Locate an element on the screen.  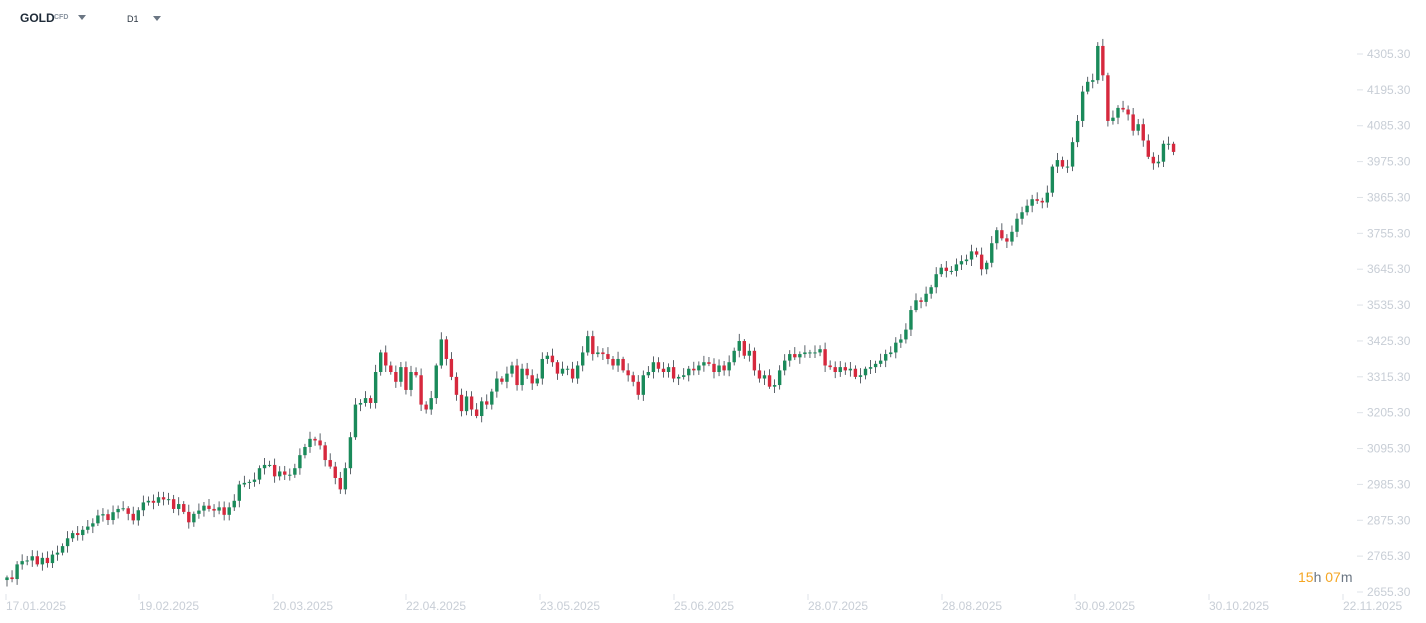
timeframe-label: D1 is located at coordinates (133, 19).